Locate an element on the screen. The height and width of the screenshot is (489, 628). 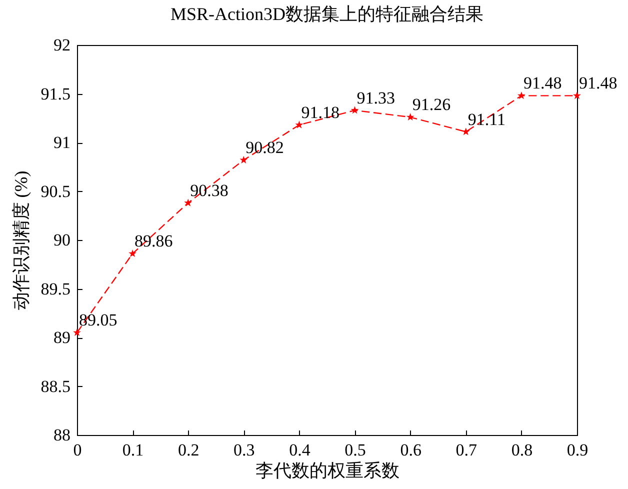
y-tick-label: 91.5 is located at coordinates (55, 94).